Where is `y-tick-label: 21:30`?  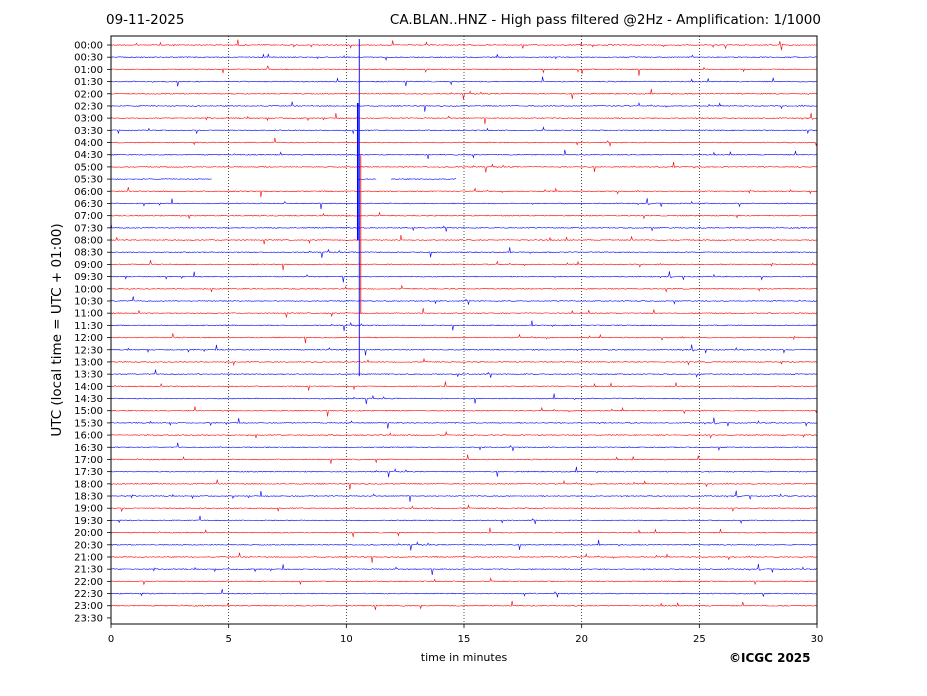
y-tick-label: 21:30 is located at coordinates (88, 570).